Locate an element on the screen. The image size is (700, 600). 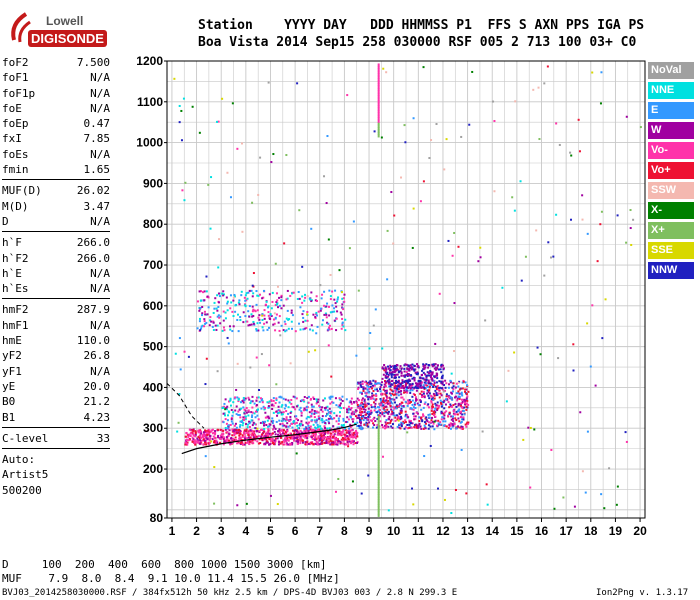
x-tick-label: 4 is located at coordinates (246, 531).